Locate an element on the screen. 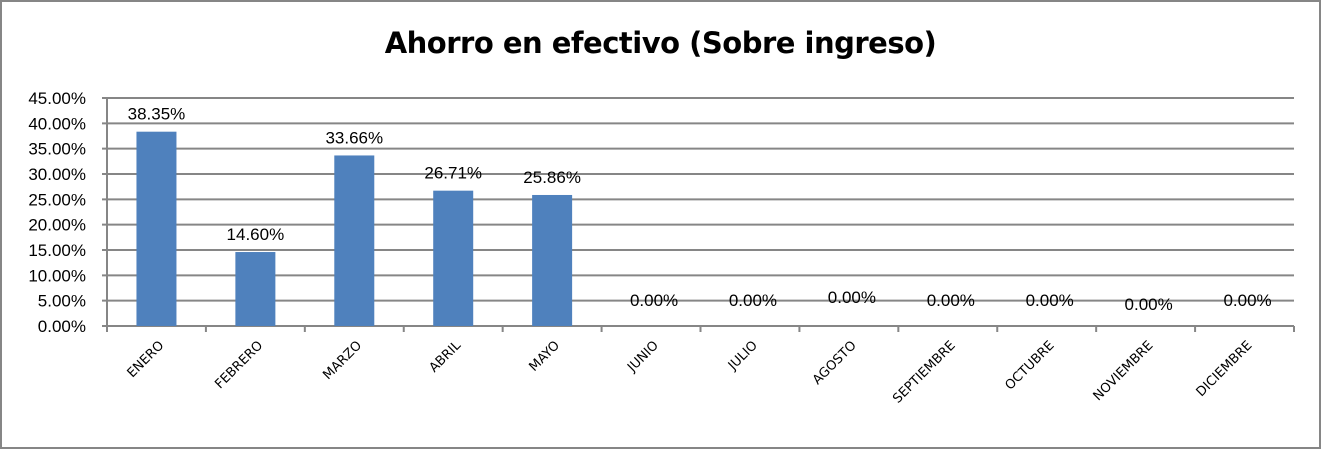 This screenshot has width=1321, height=449. data-label: 14.60% is located at coordinates (256, 234).